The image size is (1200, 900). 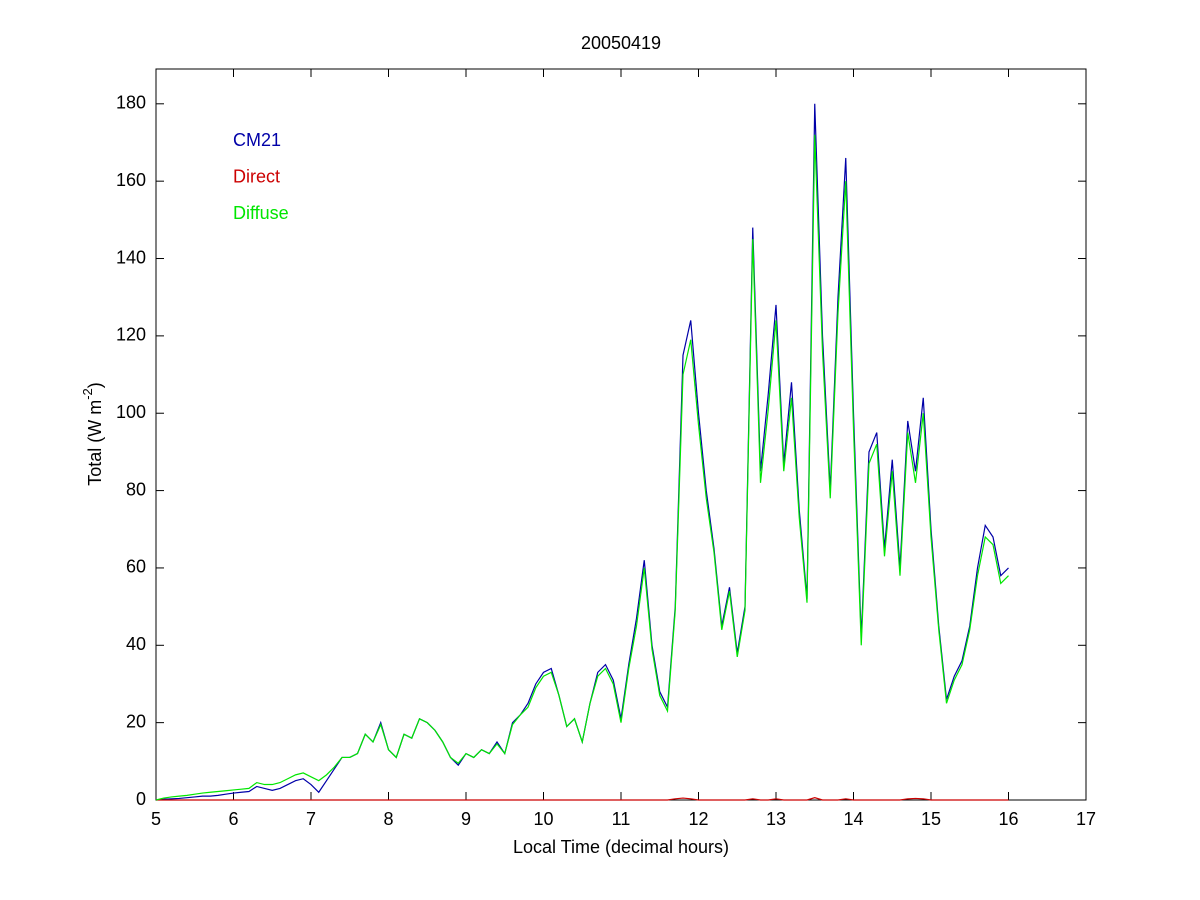 I want to click on y-tick-label: 40, so click(x=136, y=644).